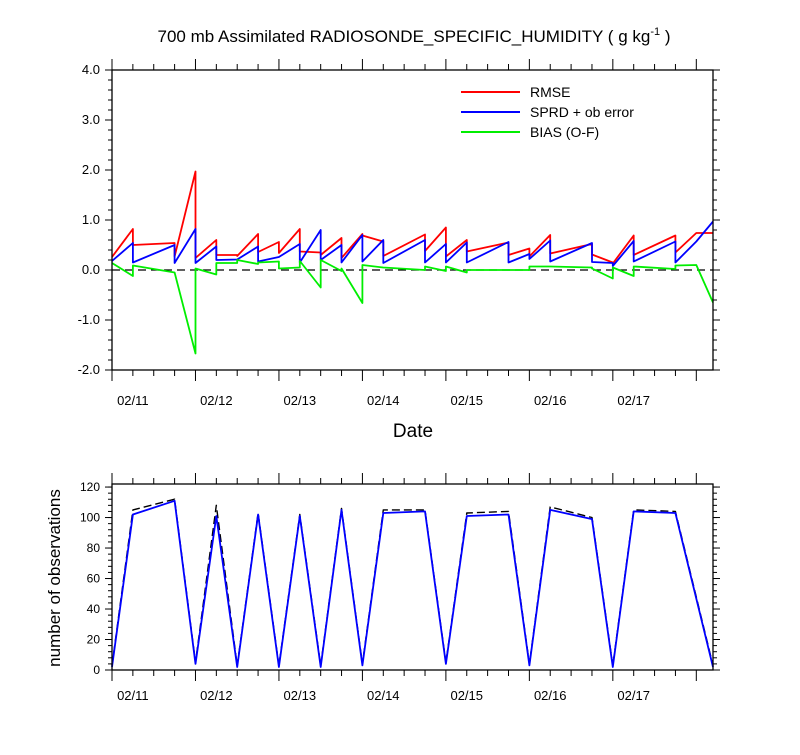  I want to click on y-tick-label: 4.0, so click(91, 69).